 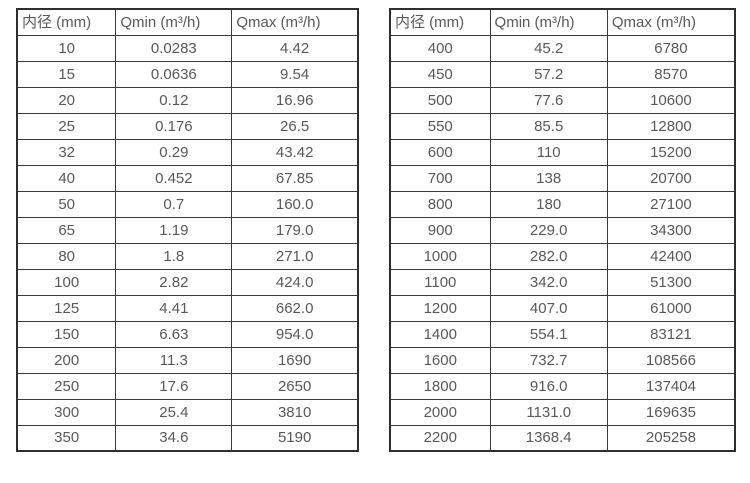 I want to click on cell-qmax: 61000, so click(x=671, y=308).